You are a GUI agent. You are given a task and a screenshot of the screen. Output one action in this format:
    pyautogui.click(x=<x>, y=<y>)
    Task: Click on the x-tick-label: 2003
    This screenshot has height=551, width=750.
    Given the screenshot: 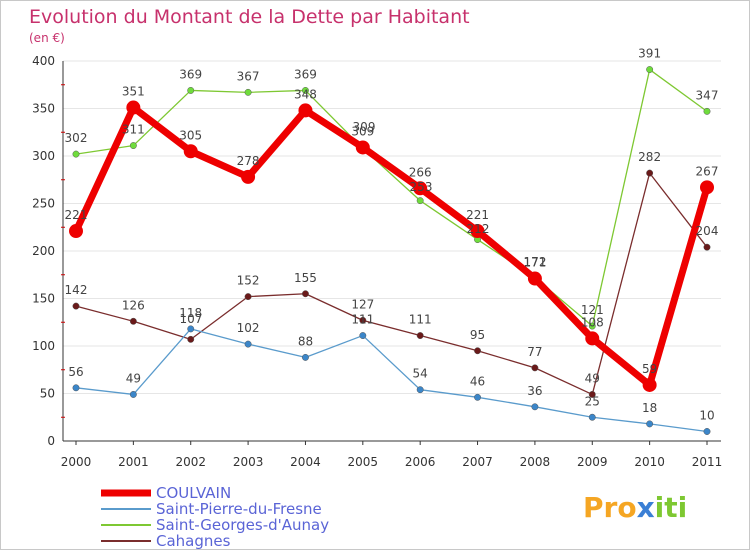 What is the action you would take?
    pyautogui.click(x=248, y=462)
    